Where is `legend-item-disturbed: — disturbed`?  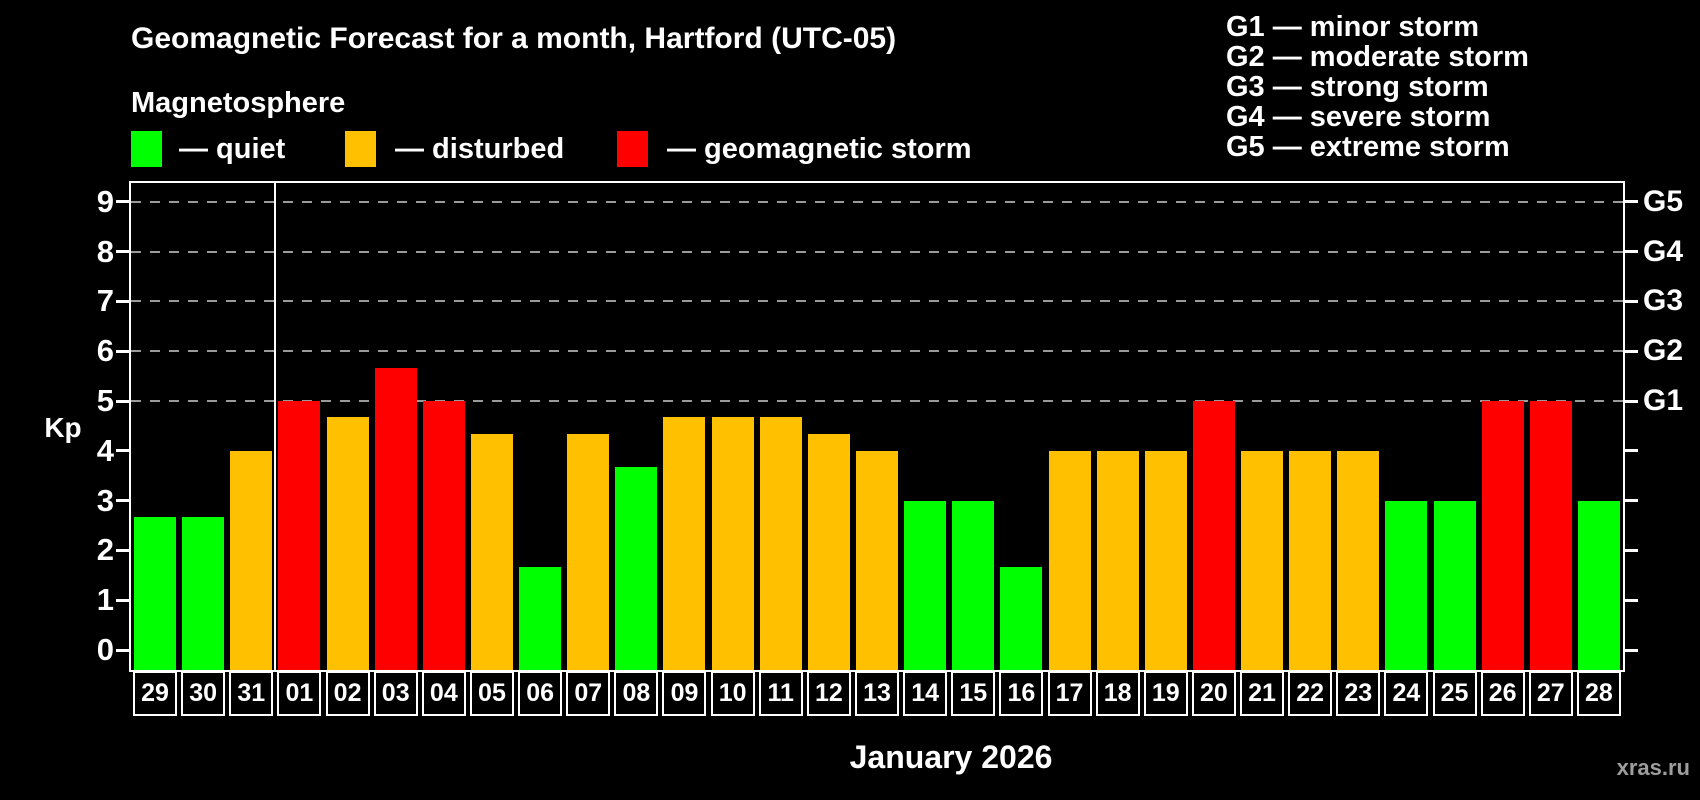
legend-item-disturbed: — disturbed is located at coordinates (454, 149).